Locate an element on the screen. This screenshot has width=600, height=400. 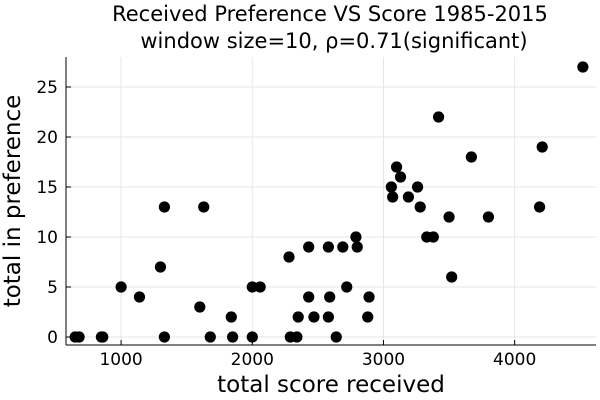
y-tick-label-3: 15 is located at coordinates (47, 188).